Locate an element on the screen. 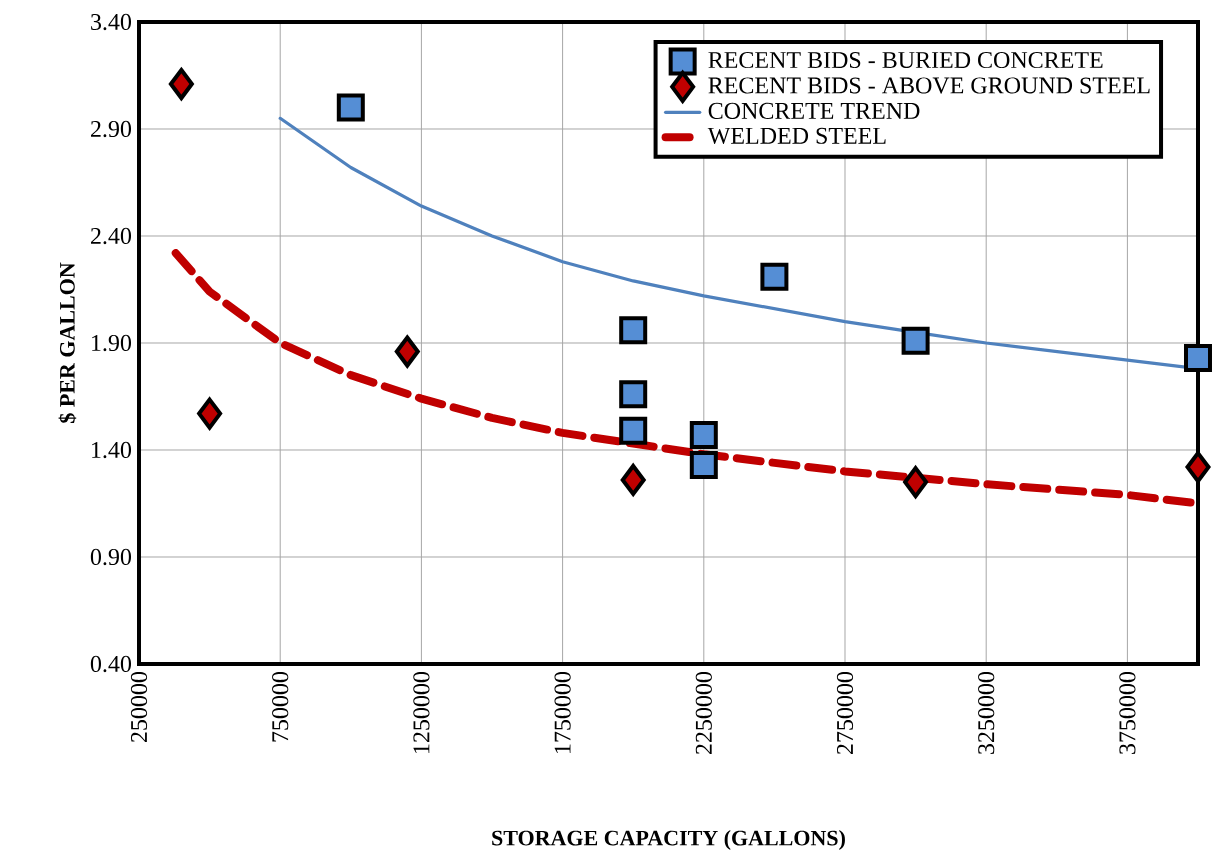  x-tick-label: 1750000 is located at coordinates (562, 712).